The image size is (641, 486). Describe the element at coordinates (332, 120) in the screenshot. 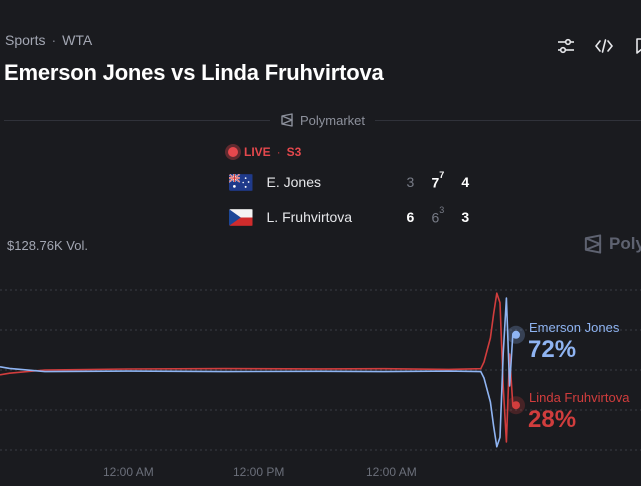

I see `polymarket-label: Polymarket` at that location.